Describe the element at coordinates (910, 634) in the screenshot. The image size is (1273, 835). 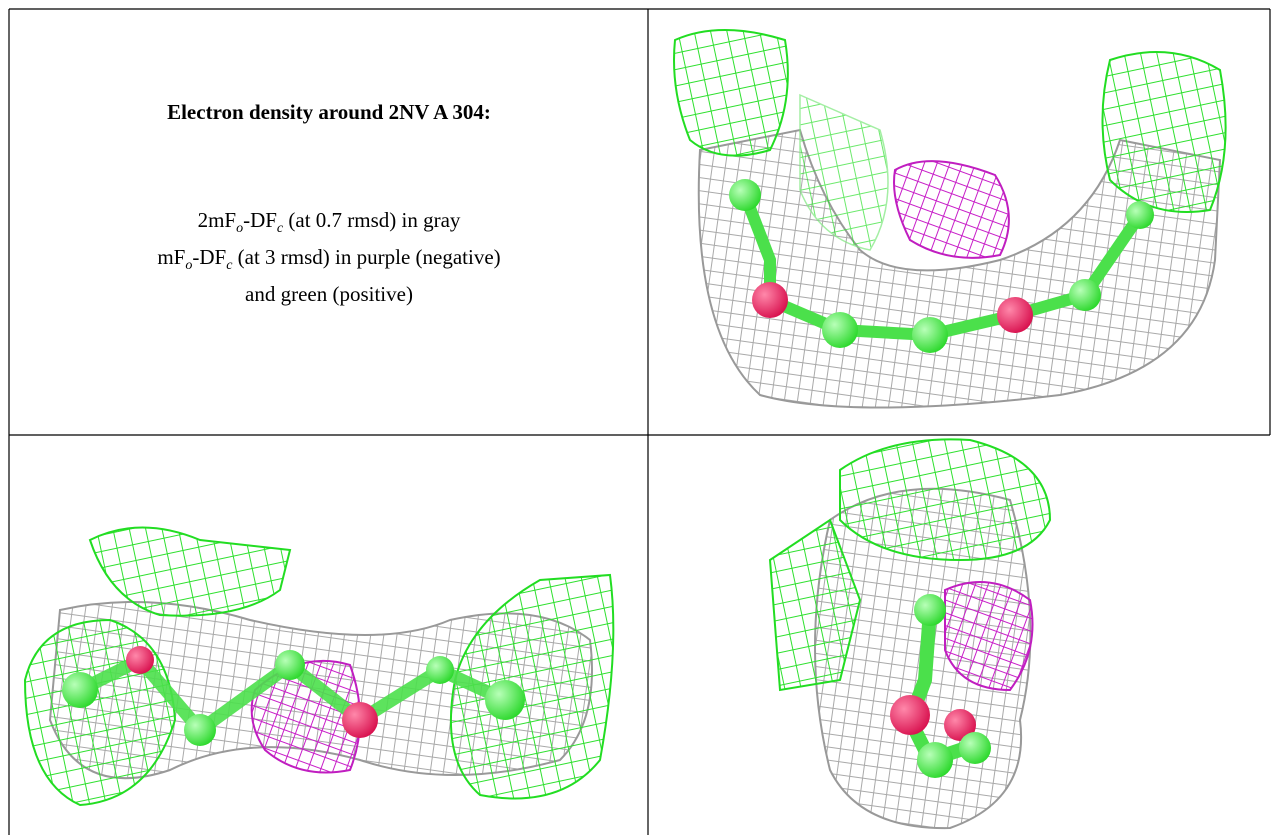
I see `render-bottom-right` at that location.